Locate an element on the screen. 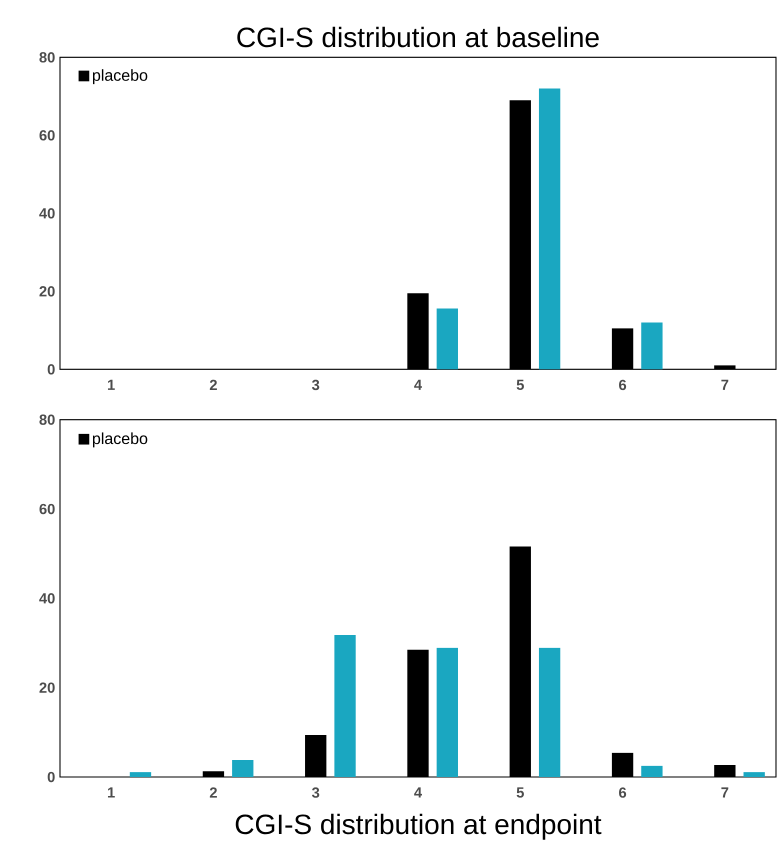 The image size is (777, 858). text: CGI-S distribution at endpoint is located at coordinates (419, 827).